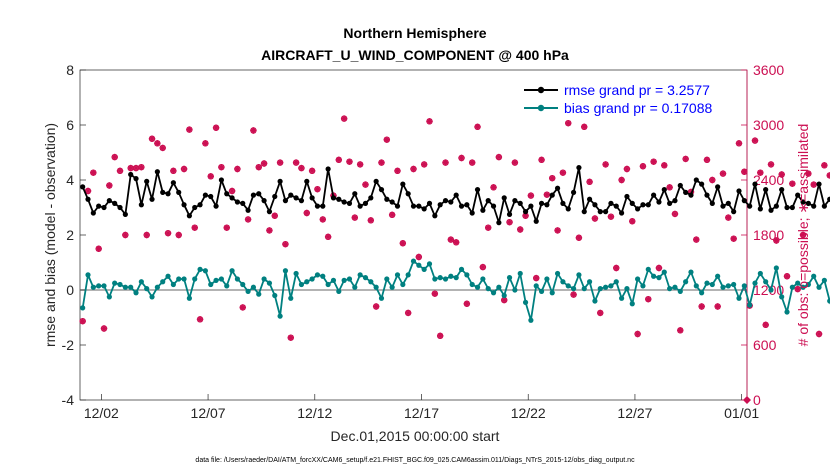 This screenshot has width=830, height=470. What do you see at coordinates (414, 33) in the screenshot?
I see `chart-title: Northern Hemisphere` at bounding box center [414, 33].